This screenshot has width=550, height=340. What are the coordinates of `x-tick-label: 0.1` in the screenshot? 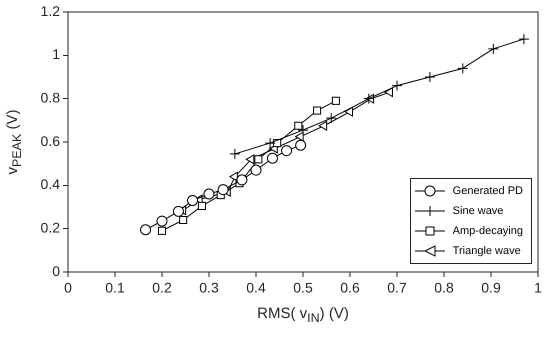 It's located at (115, 287).